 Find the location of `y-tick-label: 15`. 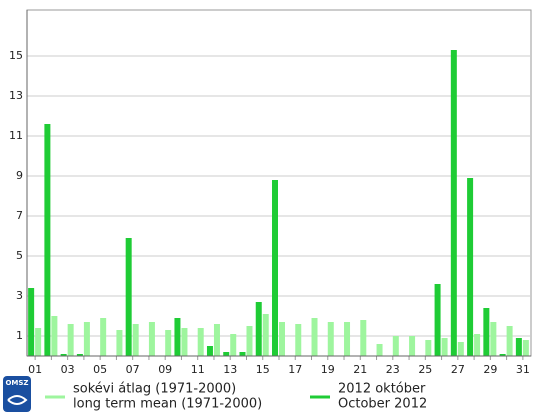

y-tick-label: 15 is located at coordinates (16, 55).